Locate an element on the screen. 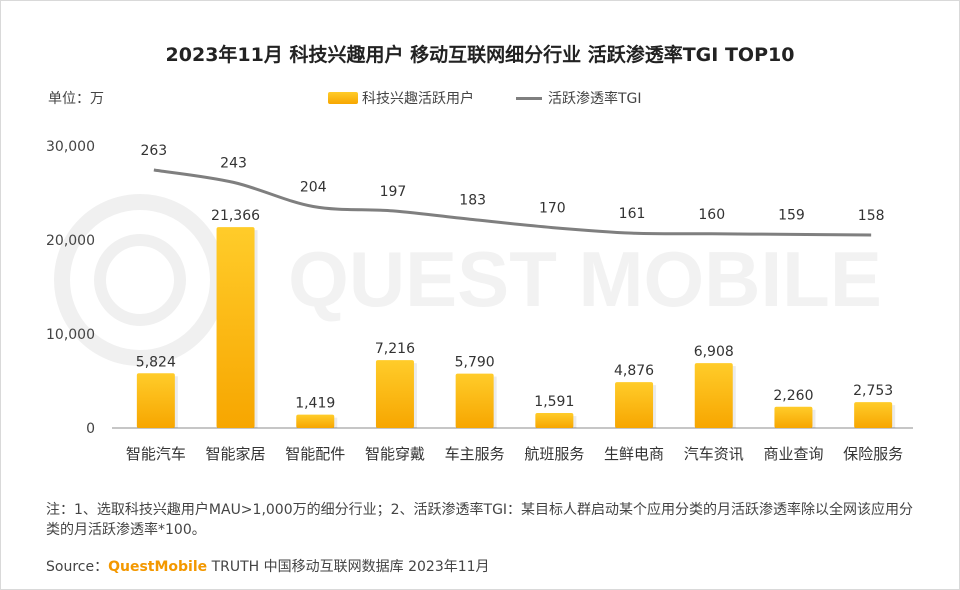 The height and width of the screenshot is (590, 960). source-rest: TRUTH 中国移动互联网数据库 2023年11月 is located at coordinates (348, 567).